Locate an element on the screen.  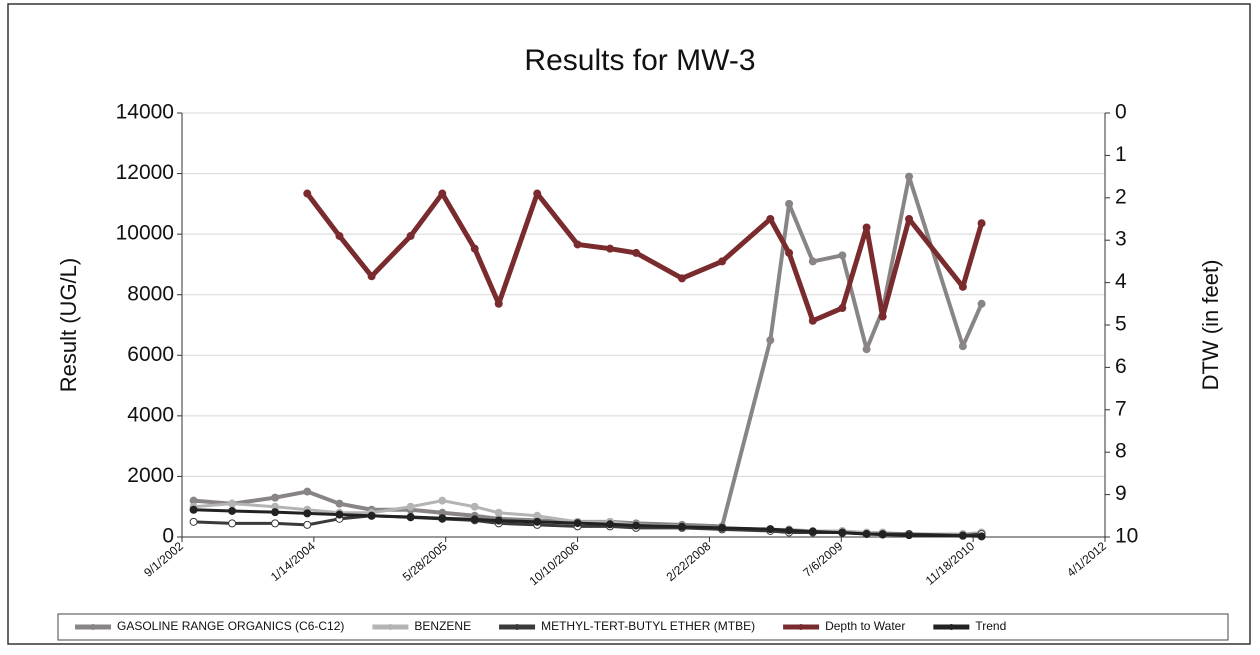
y2-tick-label: 10 is located at coordinates (1126, 536).